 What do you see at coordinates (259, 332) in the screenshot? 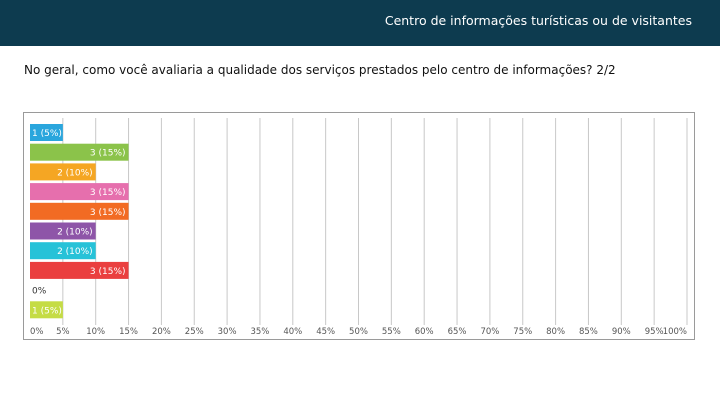
I see `x-tick-label: 35%` at bounding box center [259, 332].